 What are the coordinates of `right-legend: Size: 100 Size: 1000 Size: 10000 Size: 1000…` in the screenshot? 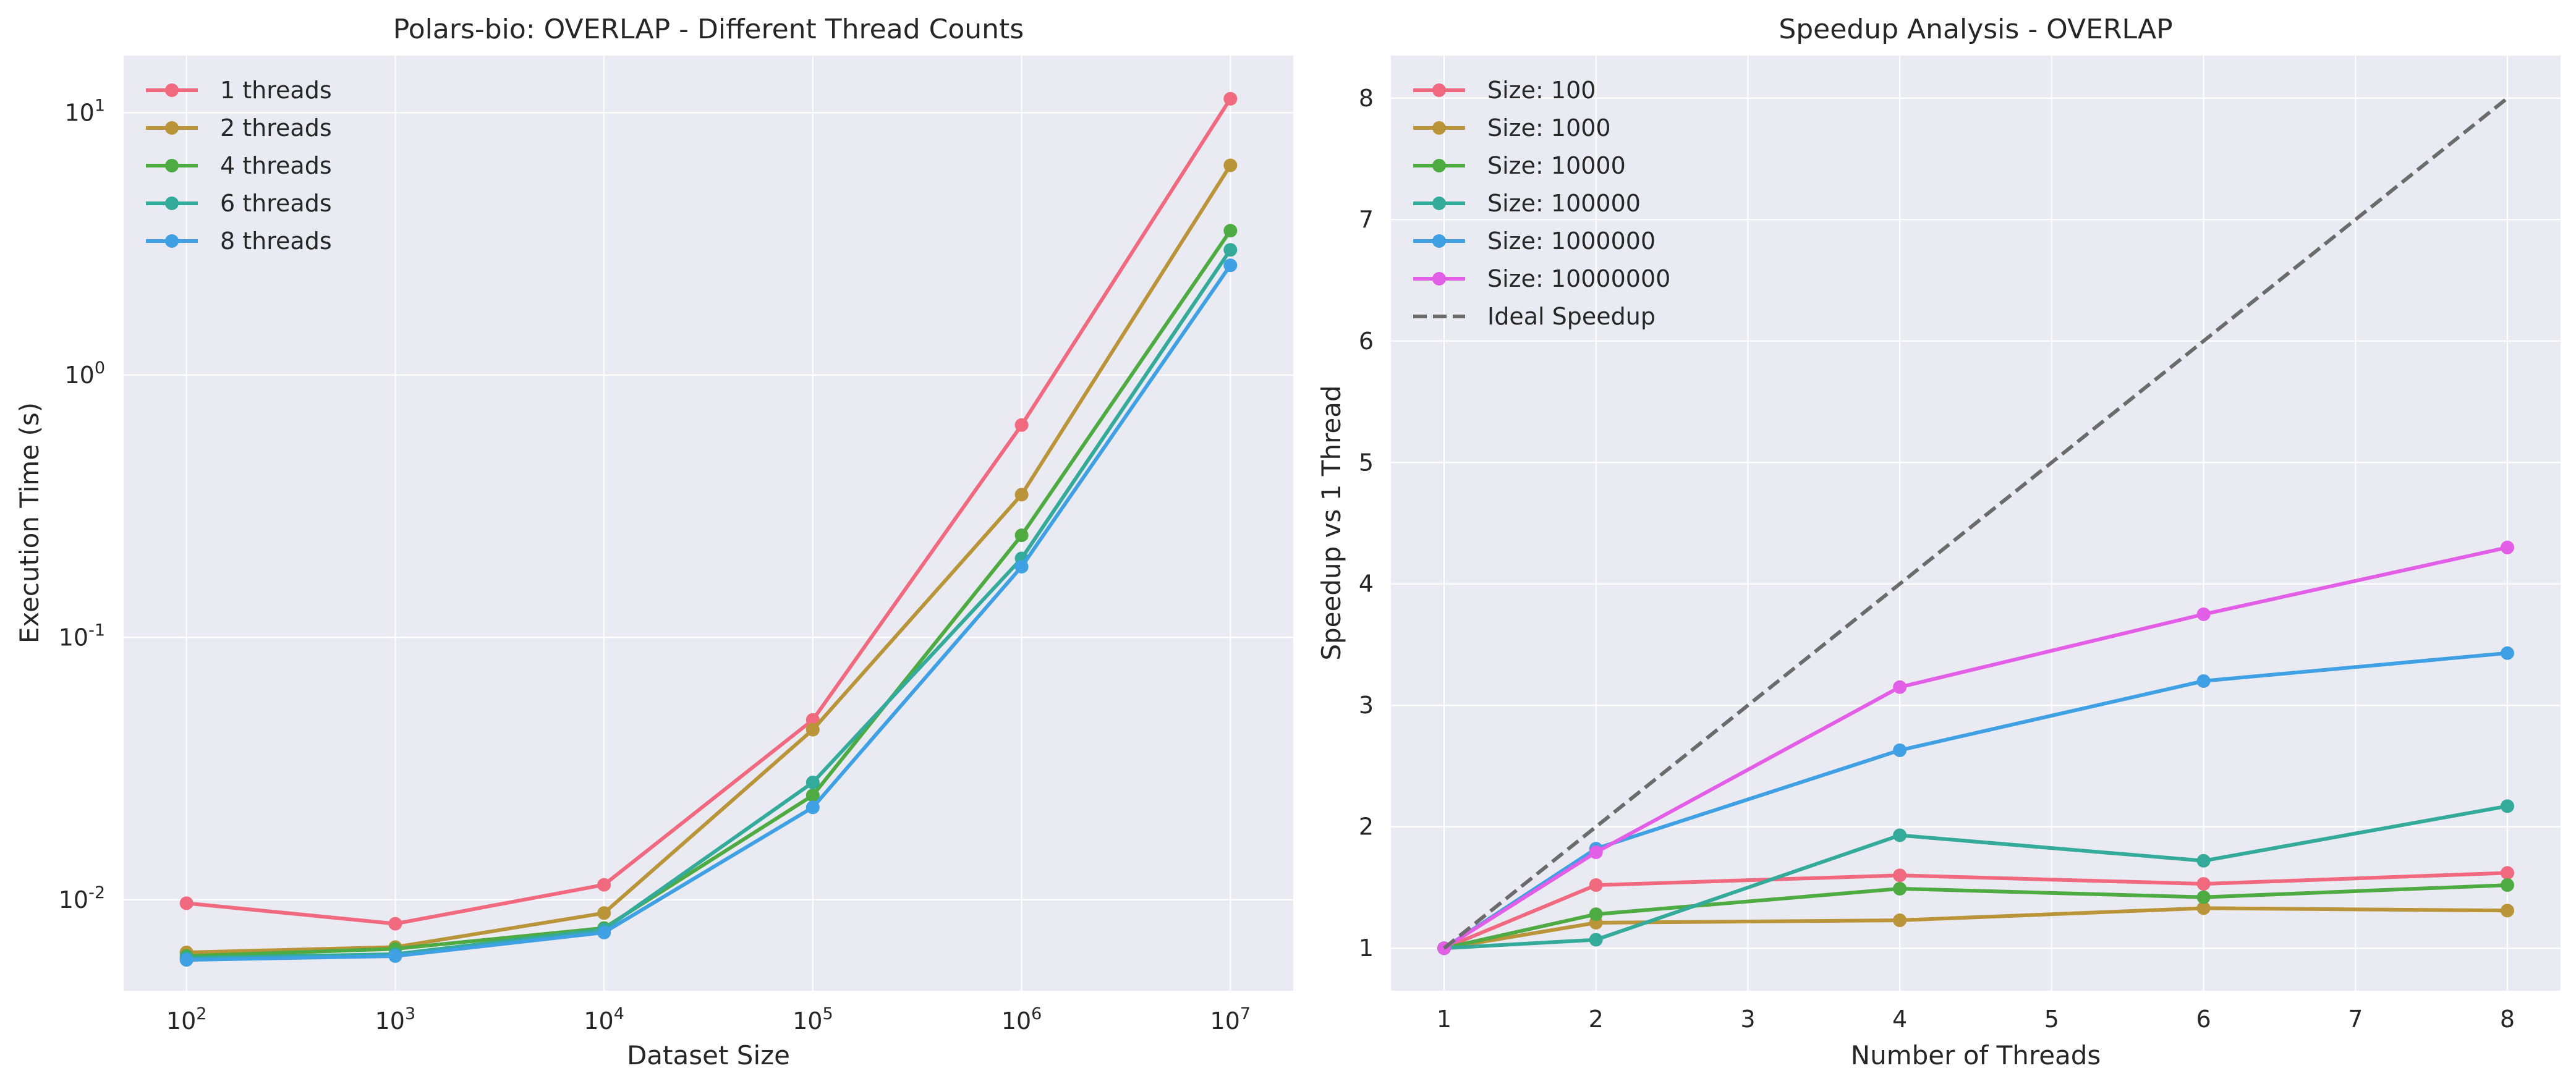 It's located at (1541, 203).